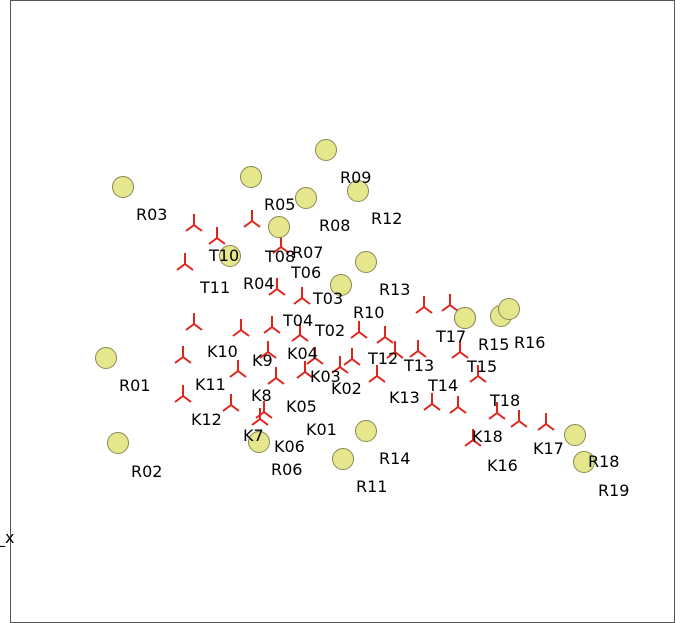  Describe the element at coordinates (329, 330) in the screenshot. I see `station-label-t02: T02` at that location.